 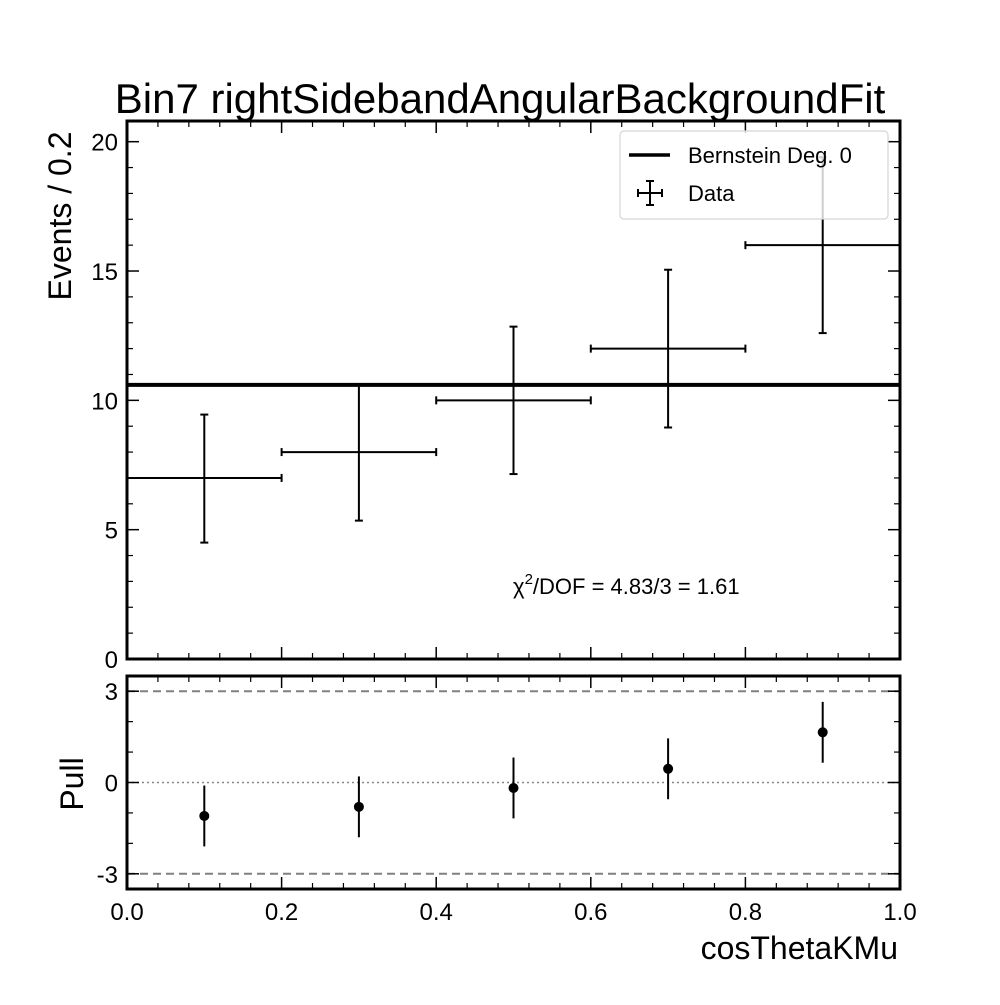 What do you see at coordinates (799, 948) in the screenshot?
I see `x-axis-label: cosThetaKMu` at bounding box center [799, 948].